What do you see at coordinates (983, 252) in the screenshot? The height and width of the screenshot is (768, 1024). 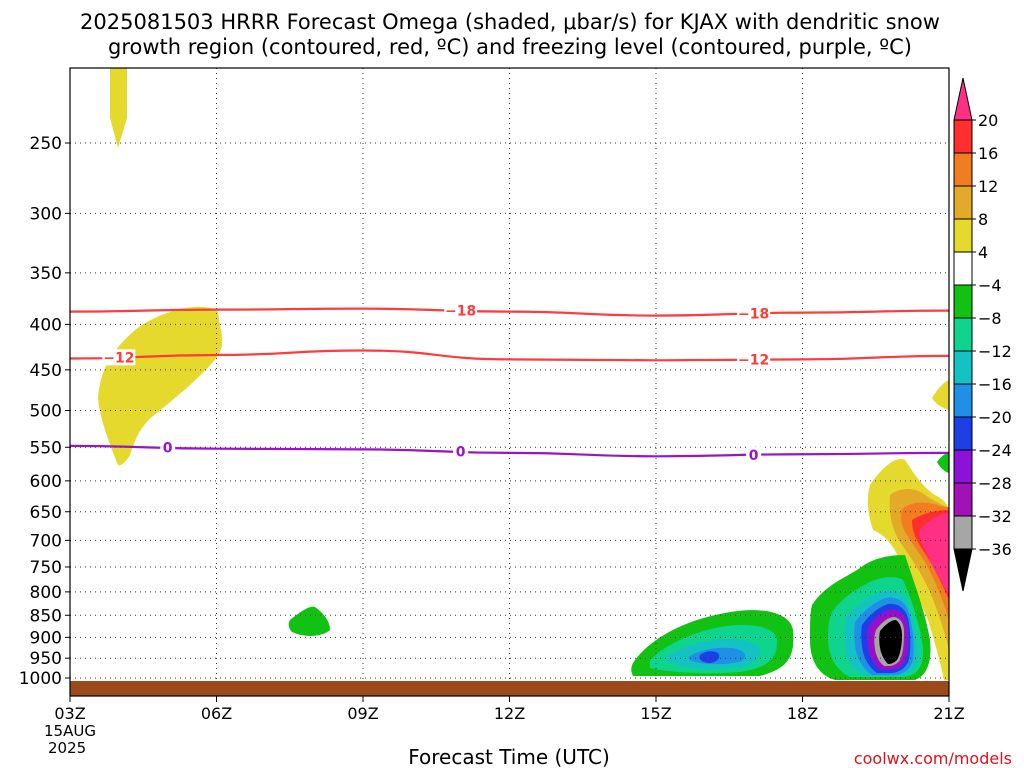 I see `colorbar-label: 4` at bounding box center [983, 252].